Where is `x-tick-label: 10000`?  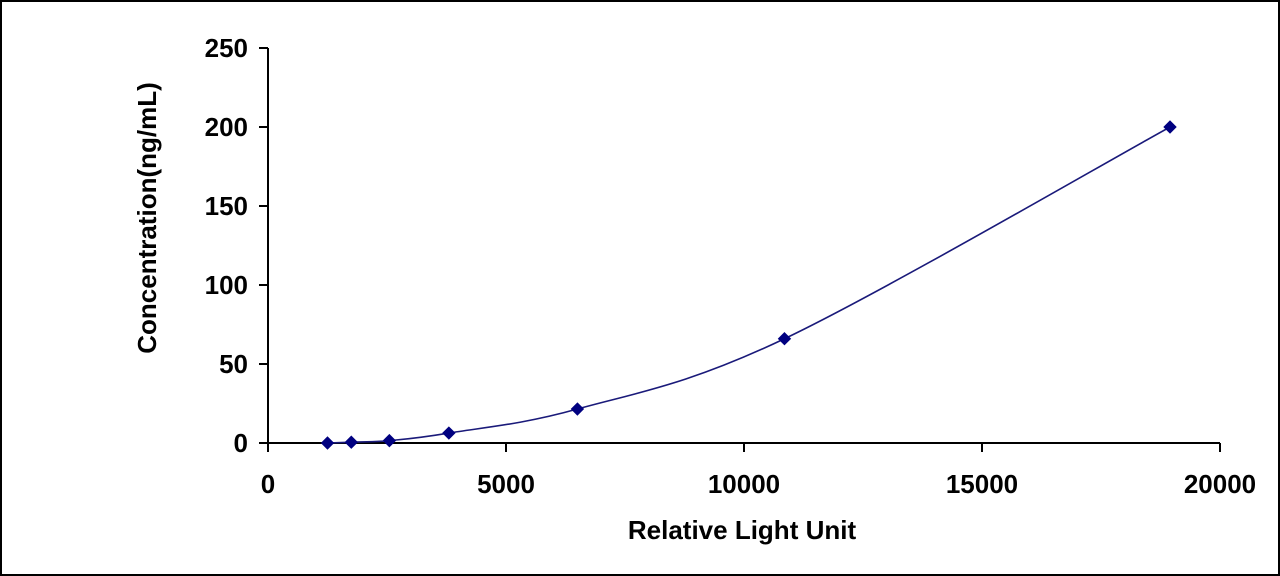 x-tick-label: 10000 is located at coordinates (744, 484).